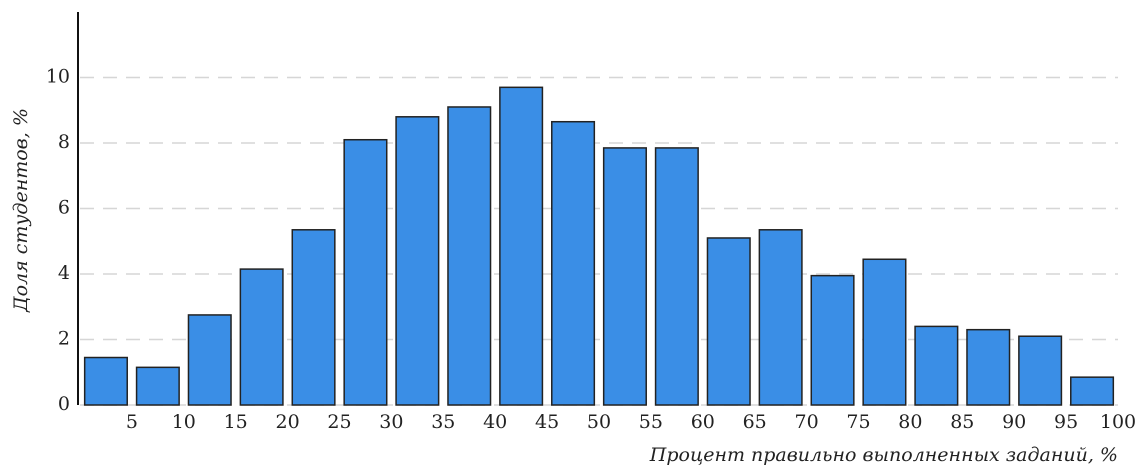 The image size is (1142, 467). Describe the element at coordinates (962, 422) in the screenshot. I see `x-tick-label: 85` at that location.